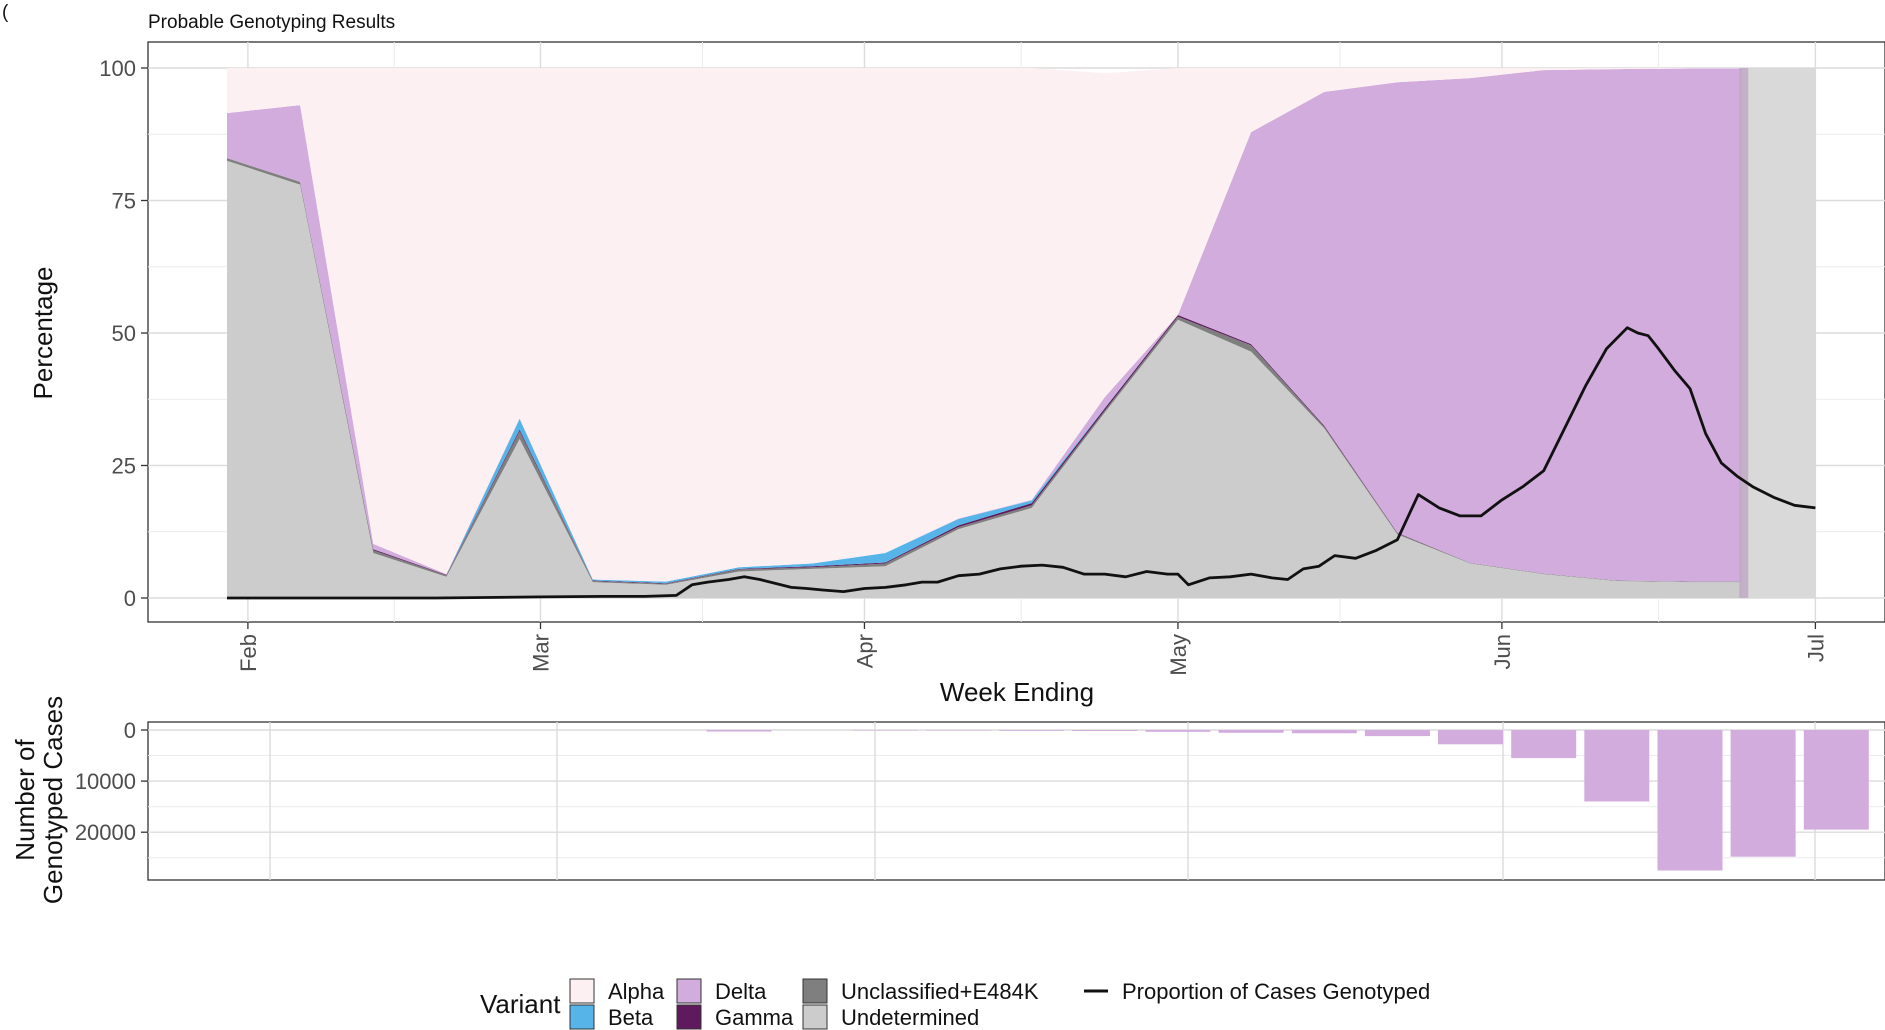 The image size is (1885, 1030). Describe the element at coordinates (940, 991) in the screenshot. I see `legend-label-unclassified-e484k: Unclassified+E484K` at that location.